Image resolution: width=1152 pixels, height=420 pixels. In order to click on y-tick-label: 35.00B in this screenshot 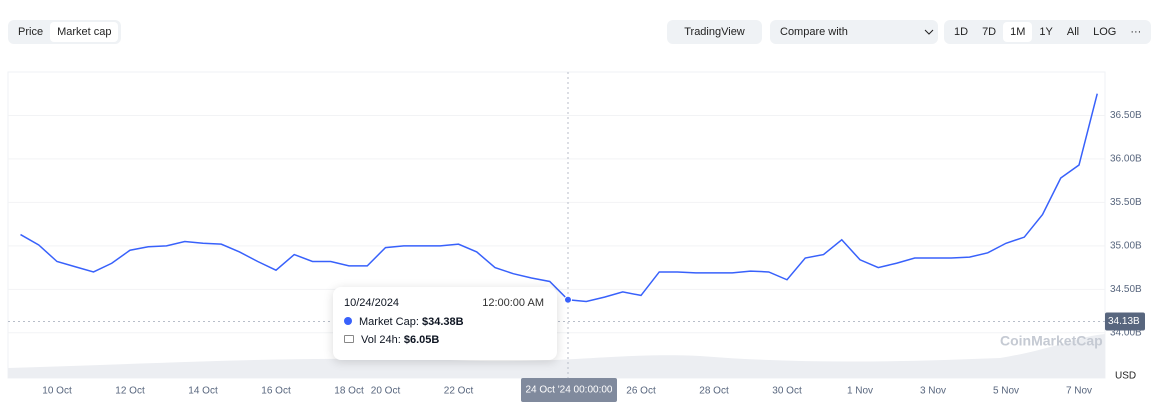, I will do `click(1126, 246)`.